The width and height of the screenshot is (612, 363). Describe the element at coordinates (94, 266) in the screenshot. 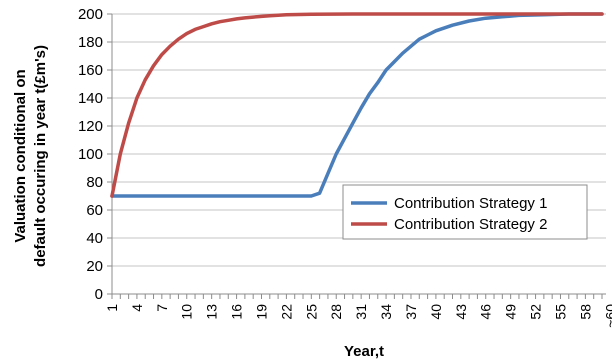

I see `y-tick-label: 20` at that location.